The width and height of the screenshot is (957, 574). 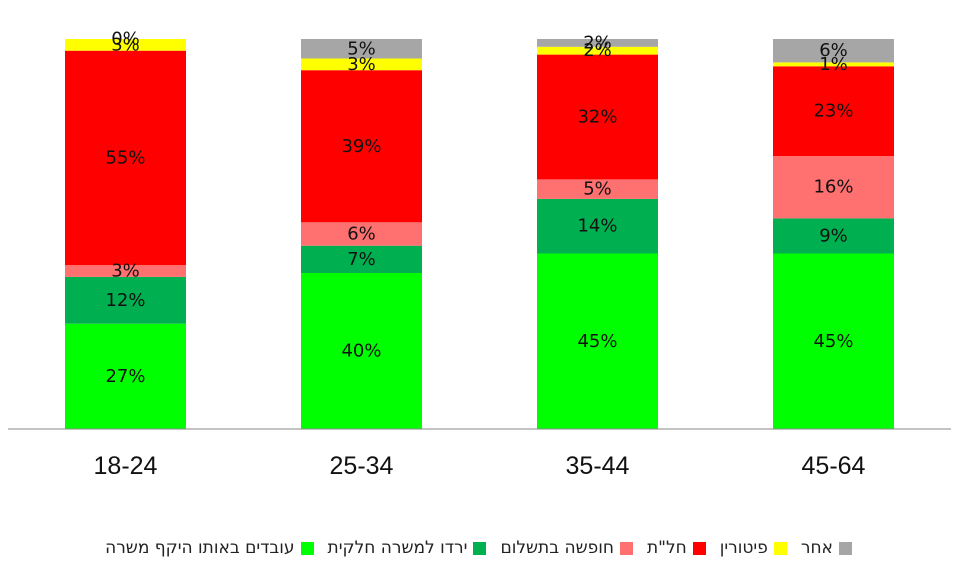 I want to click on data-label: 9%, so click(x=833, y=235).